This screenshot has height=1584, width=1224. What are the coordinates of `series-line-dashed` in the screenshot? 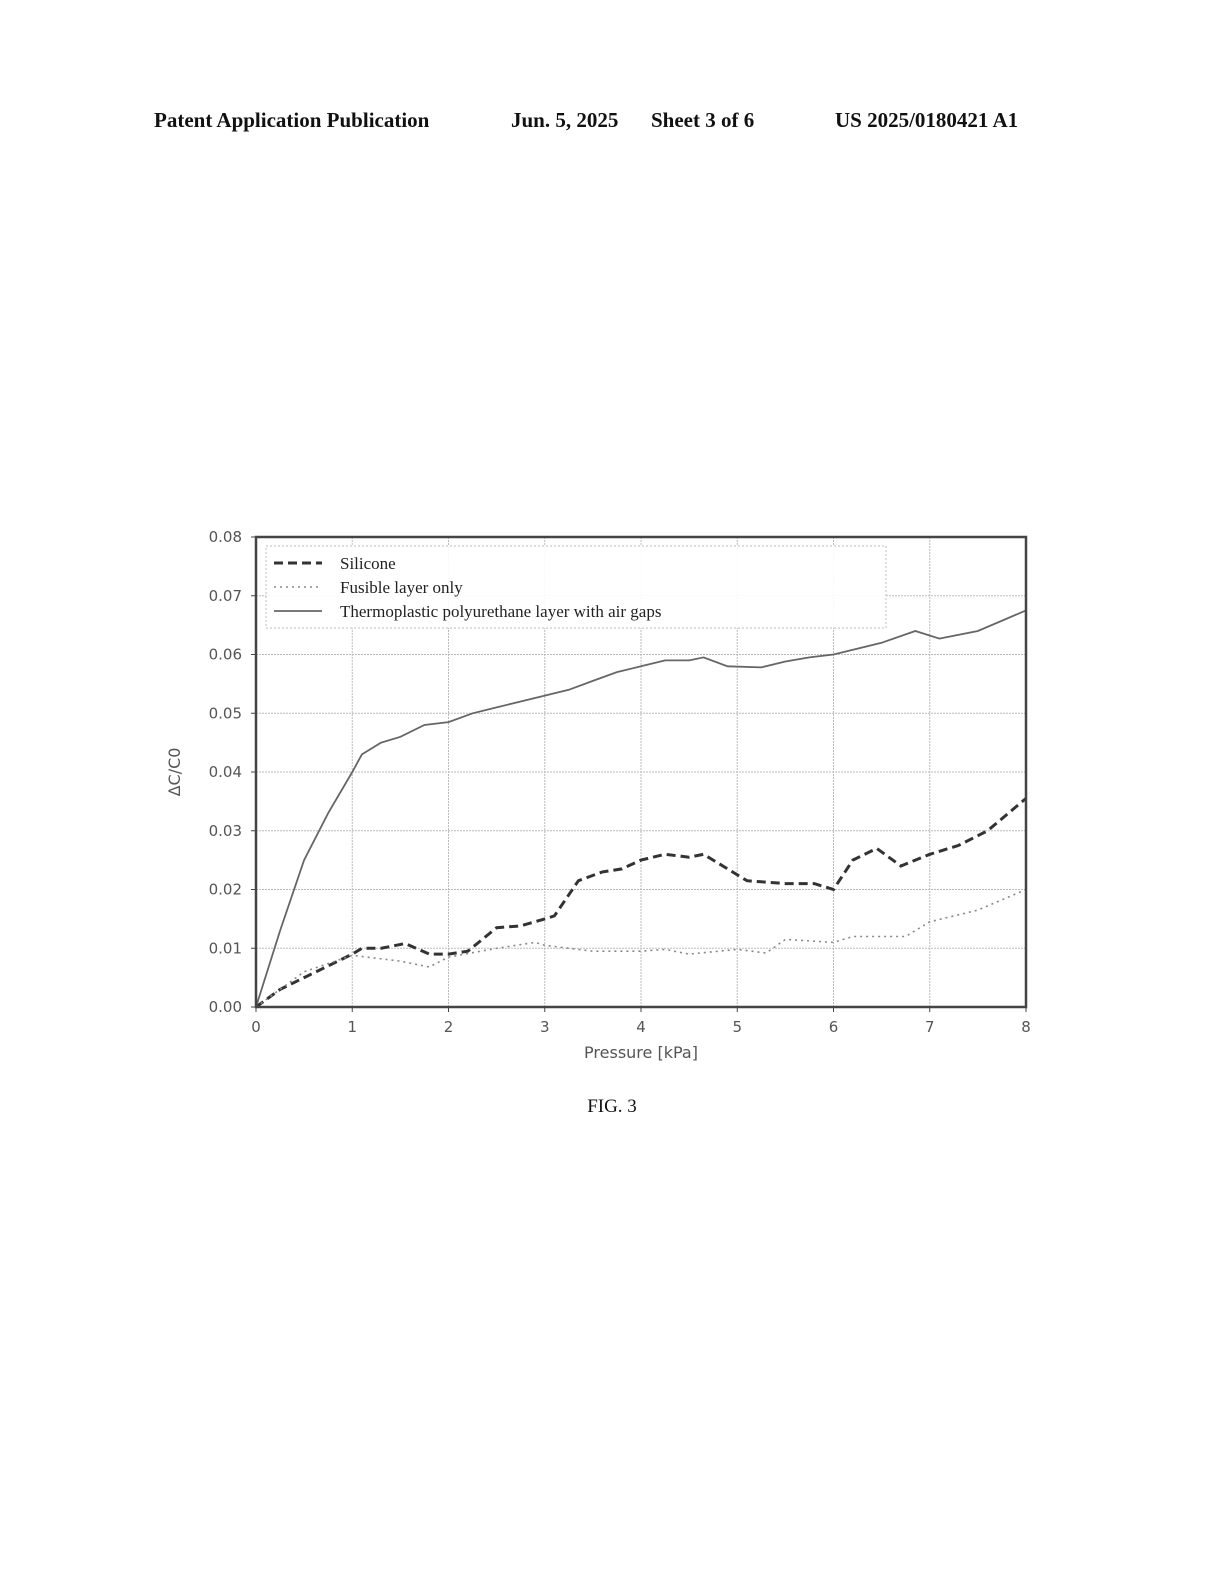 It's located at (641, 903).